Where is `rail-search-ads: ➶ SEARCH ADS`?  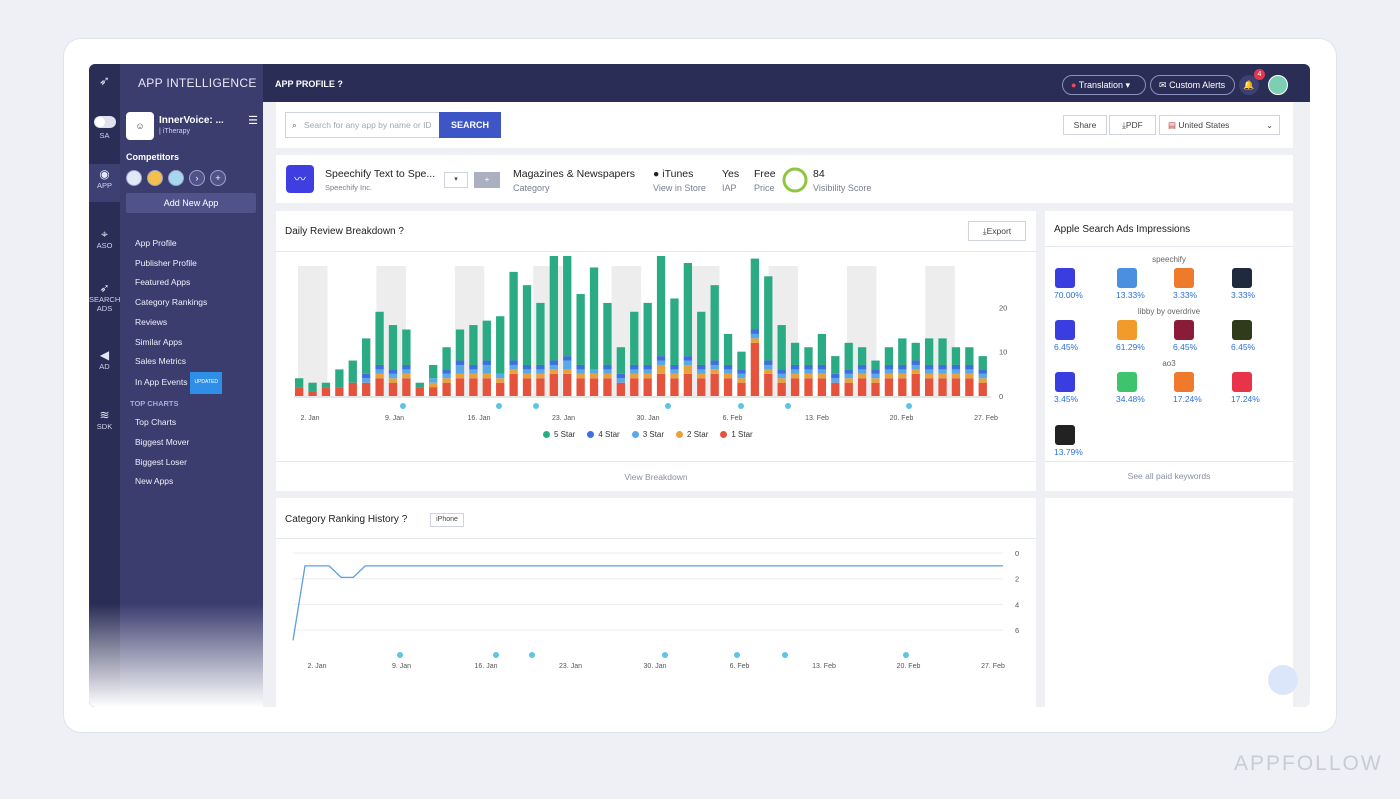 rail-search-ads: ➶ SEARCH ADS is located at coordinates (105, 297).